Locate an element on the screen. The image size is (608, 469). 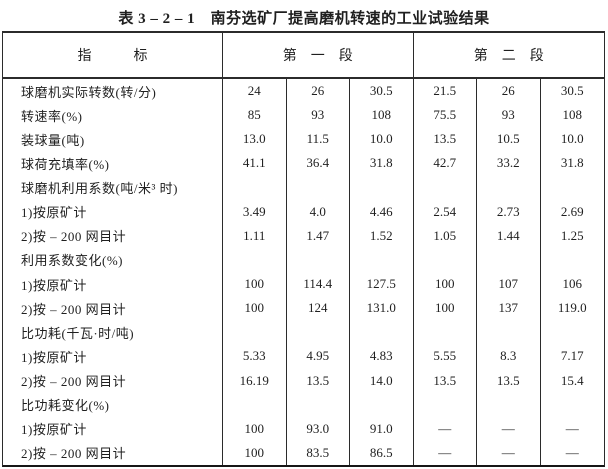
cell-value: 1.52 is located at coordinates (382, 235).